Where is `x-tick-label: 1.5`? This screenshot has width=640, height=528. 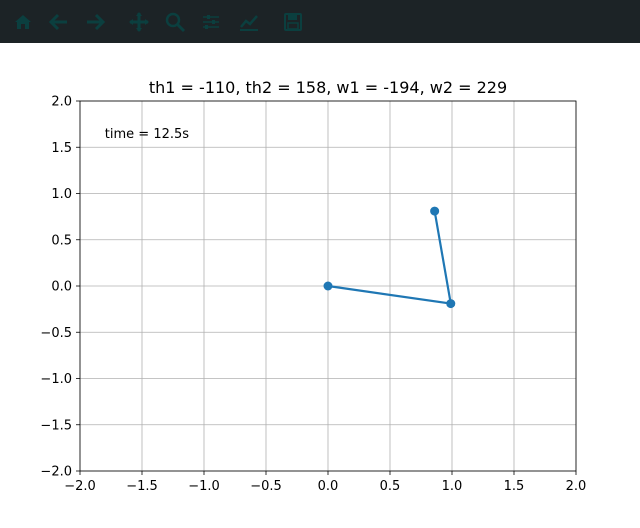
x-tick-label: 1.5 is located at coordinates (514, 486).